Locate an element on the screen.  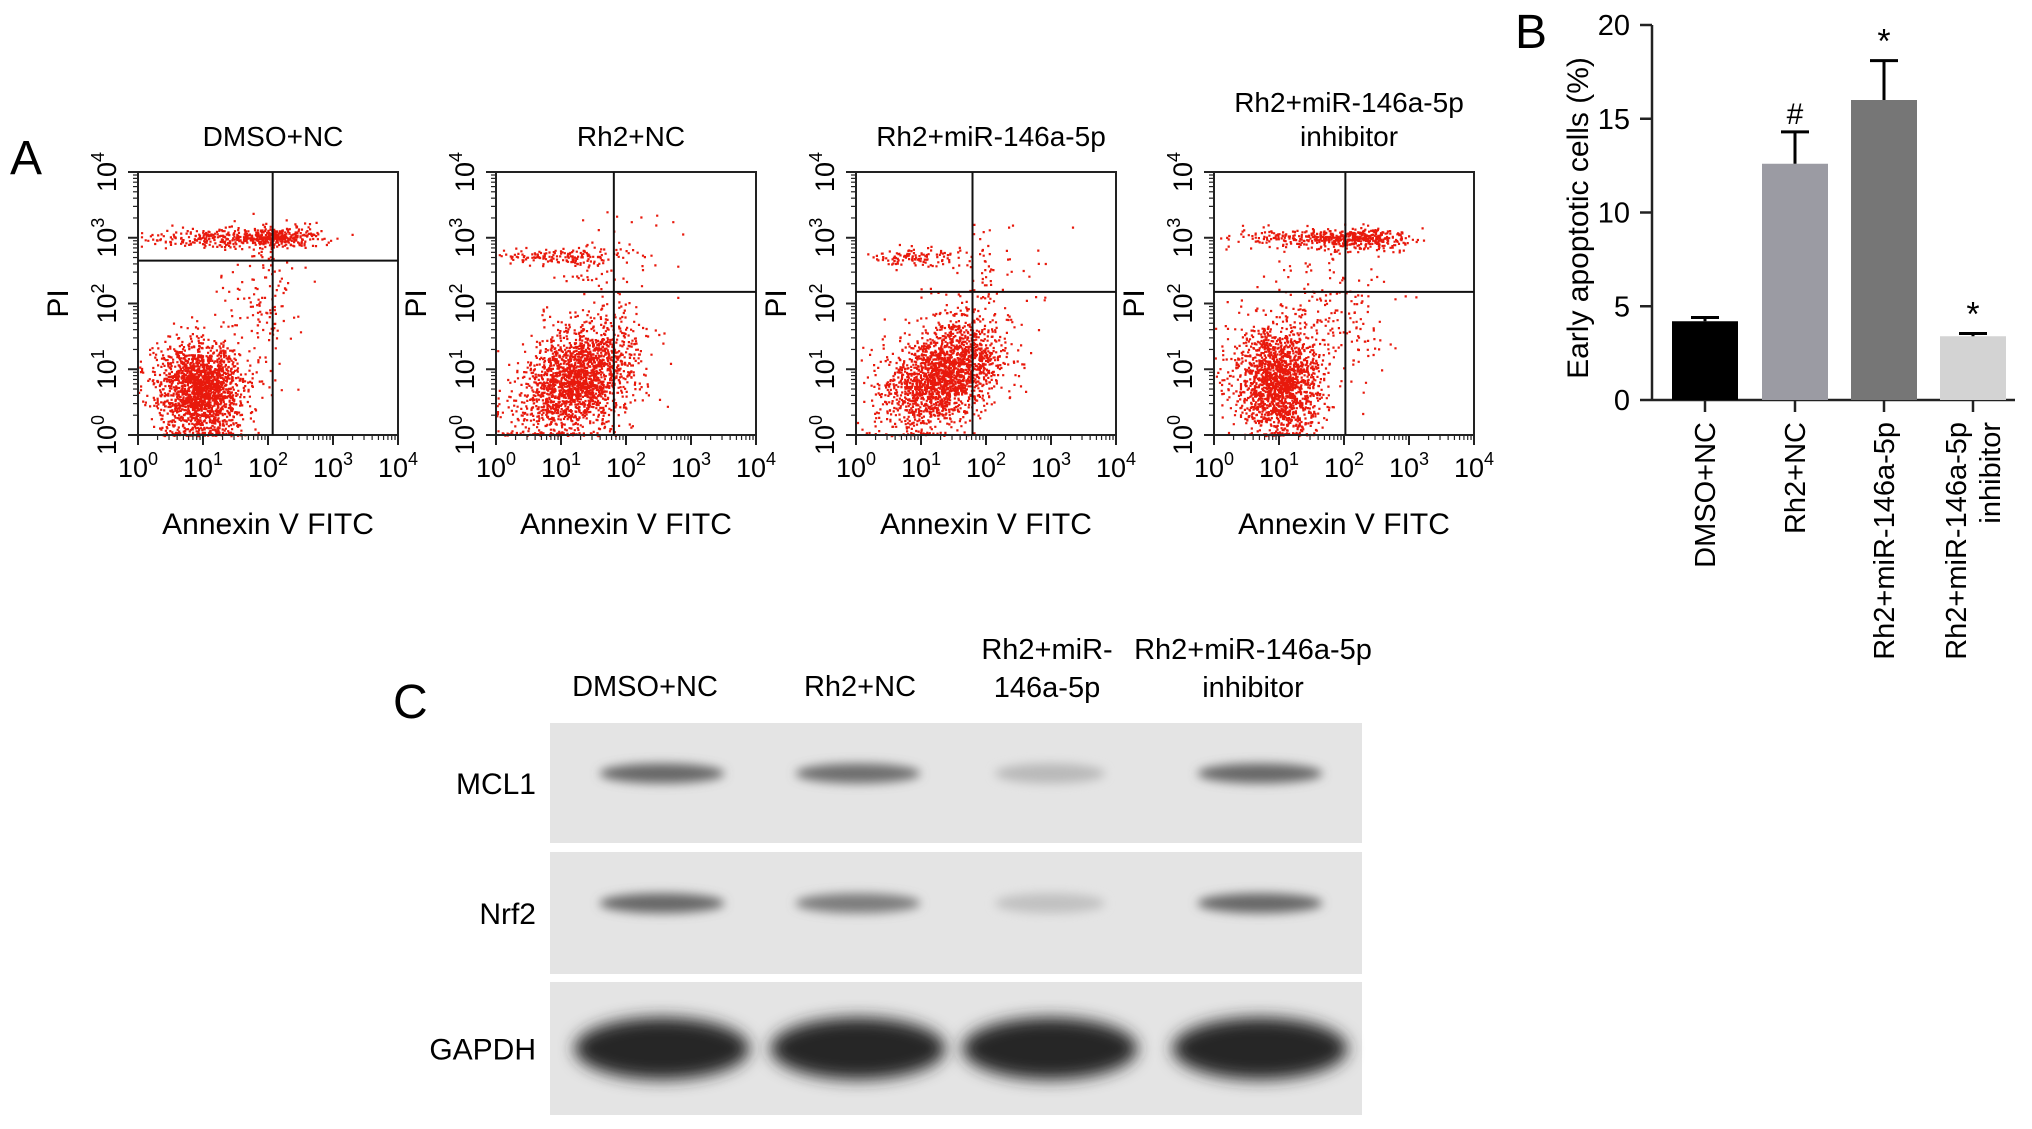
bar-significance-marker: # is located at coordinates (1795, 114).